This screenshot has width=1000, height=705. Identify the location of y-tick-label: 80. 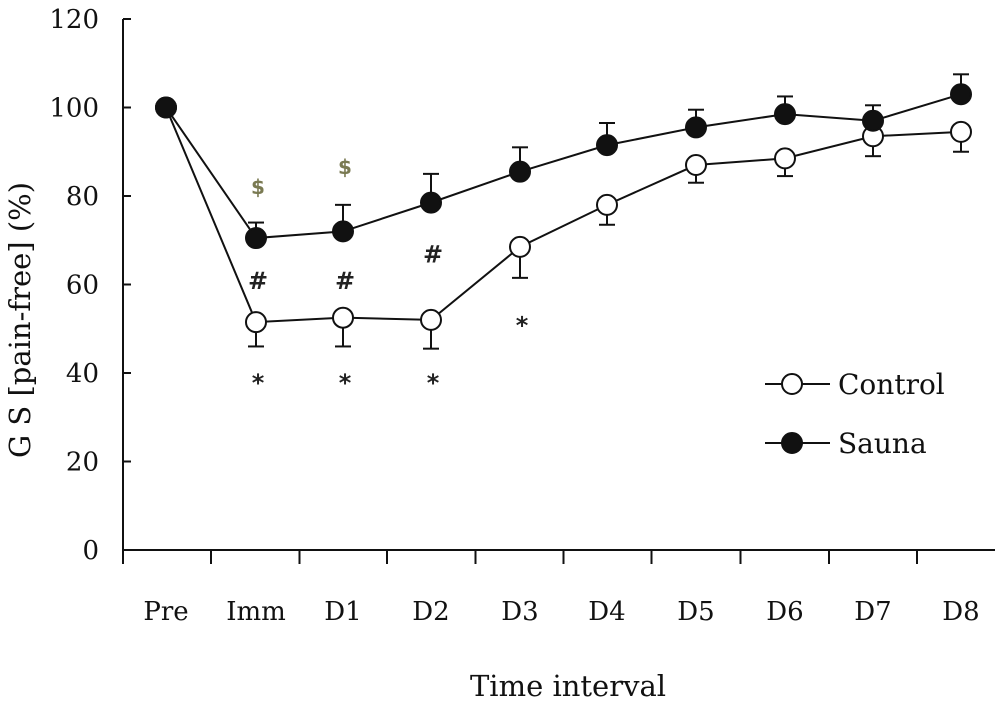
(82, 197).